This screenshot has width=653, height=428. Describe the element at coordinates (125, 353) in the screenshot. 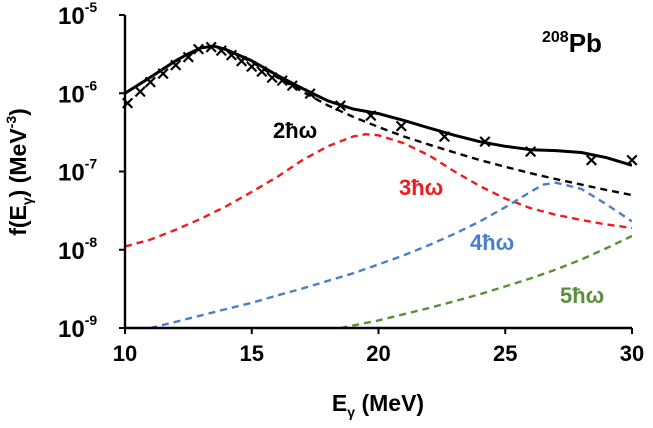

I see `x-tick-label: 10` at that location.